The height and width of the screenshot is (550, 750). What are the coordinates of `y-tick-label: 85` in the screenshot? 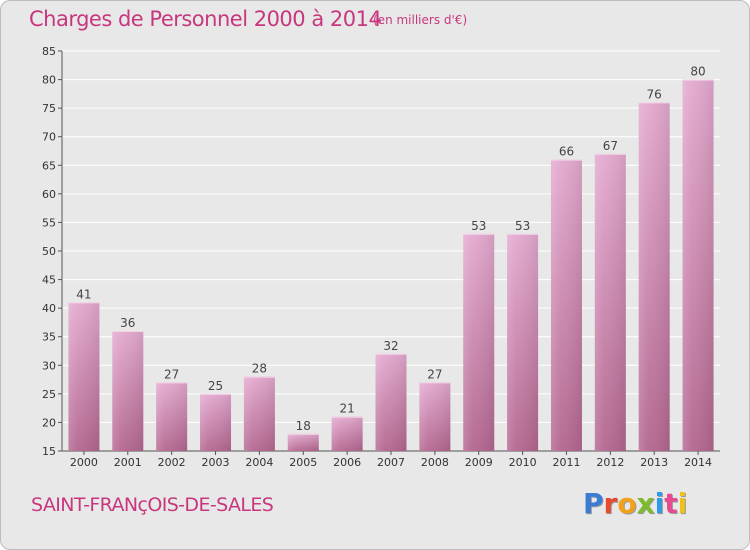 It's located at (49, 51).